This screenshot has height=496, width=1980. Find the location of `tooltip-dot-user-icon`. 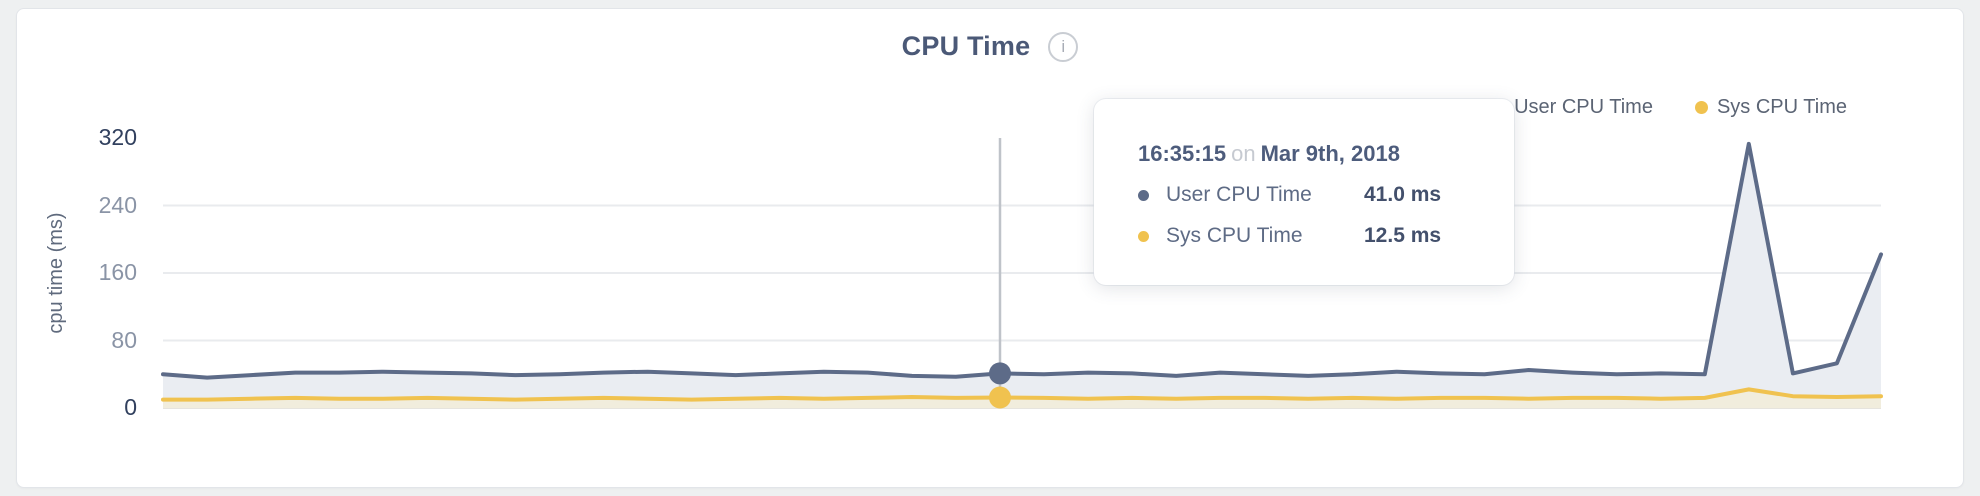

tooltip-dot-user-icon is located at coordinates (1143, 195).